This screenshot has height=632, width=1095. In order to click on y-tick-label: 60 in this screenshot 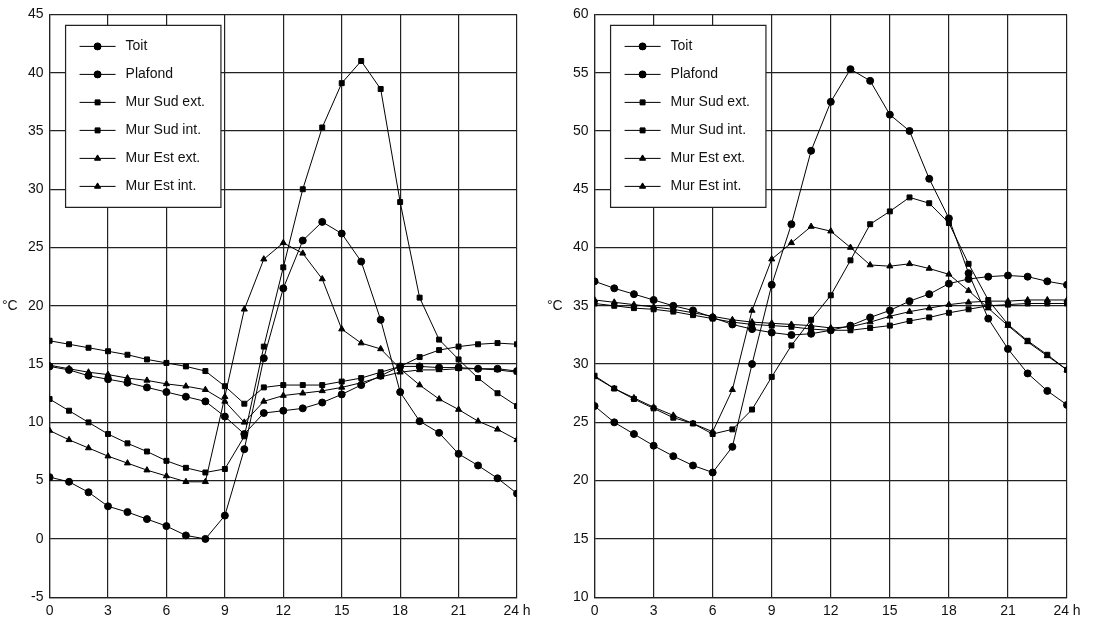, I will do `click(580, 13)`.